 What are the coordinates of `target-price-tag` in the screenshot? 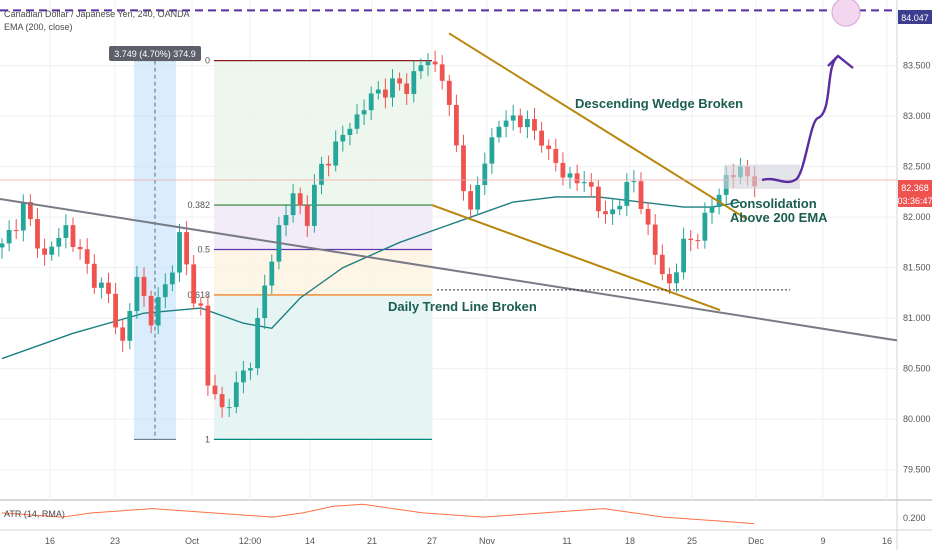 It's located at (915, 17).